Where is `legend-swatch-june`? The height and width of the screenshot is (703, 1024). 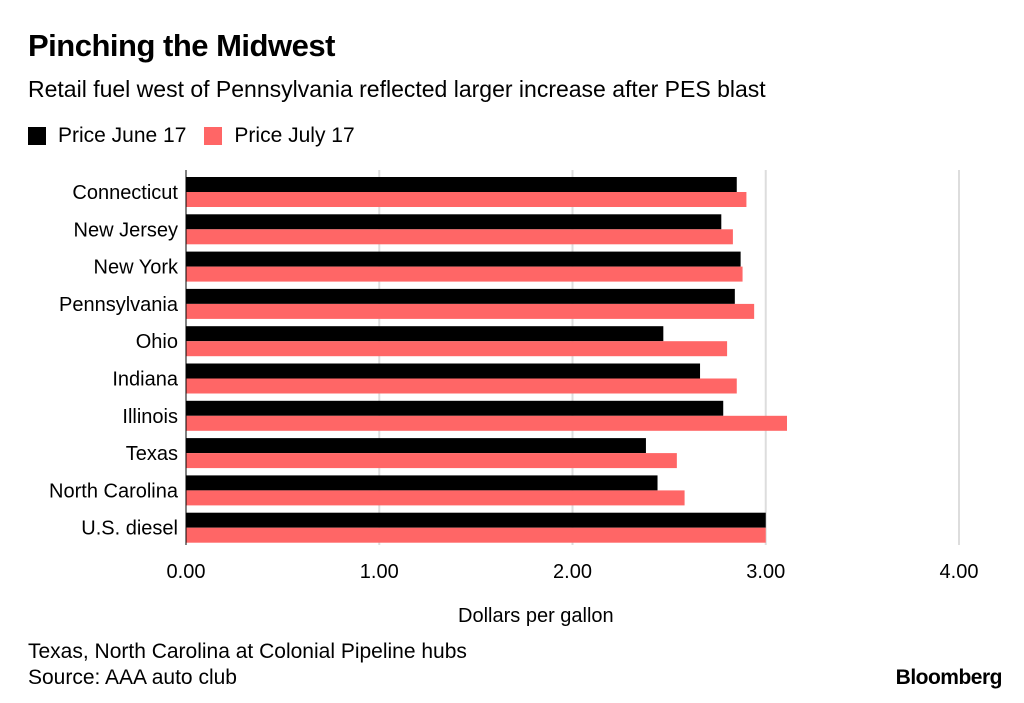
legend-swatch-june is located at coordinates (37, 136).